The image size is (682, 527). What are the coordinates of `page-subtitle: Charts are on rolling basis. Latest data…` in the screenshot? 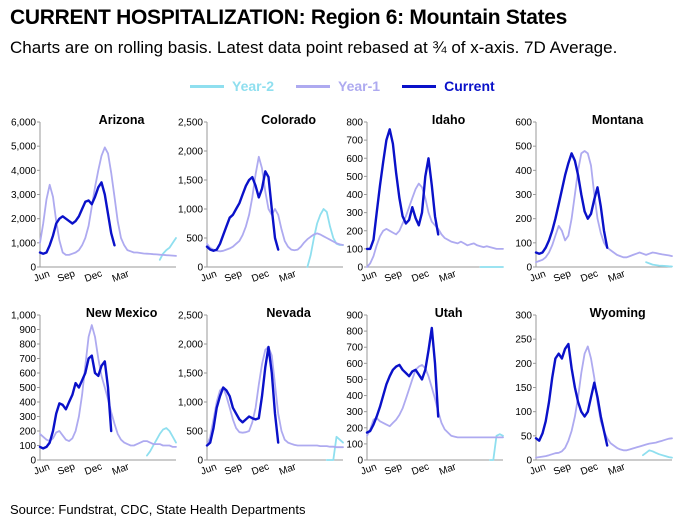 It's located at (314, 47).